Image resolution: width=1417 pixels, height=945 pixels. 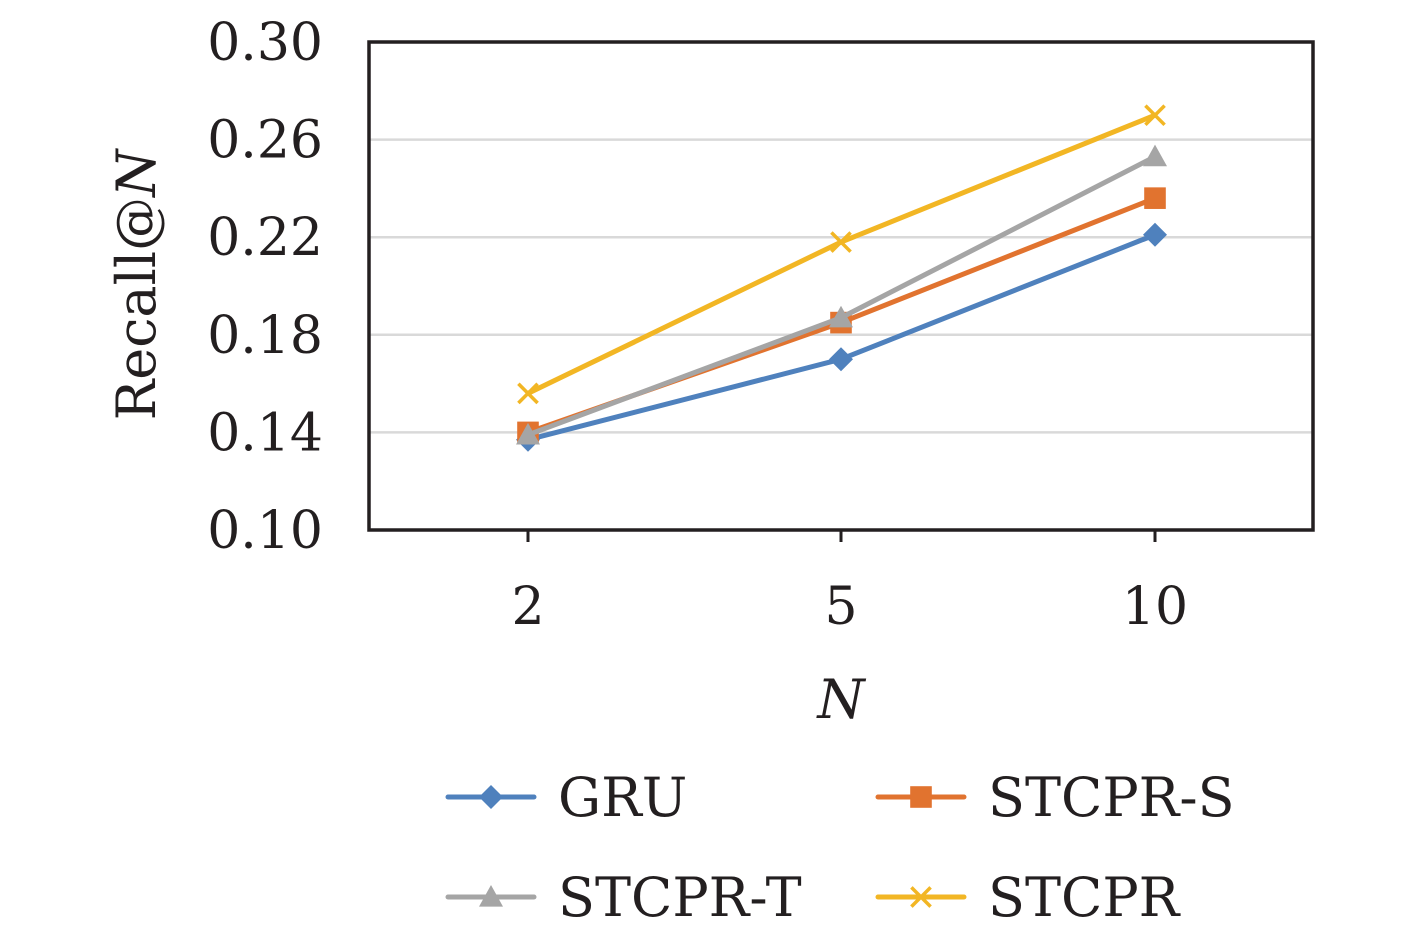 I want to click on y-tick-label: 0.30, so click(x=265, y=43).